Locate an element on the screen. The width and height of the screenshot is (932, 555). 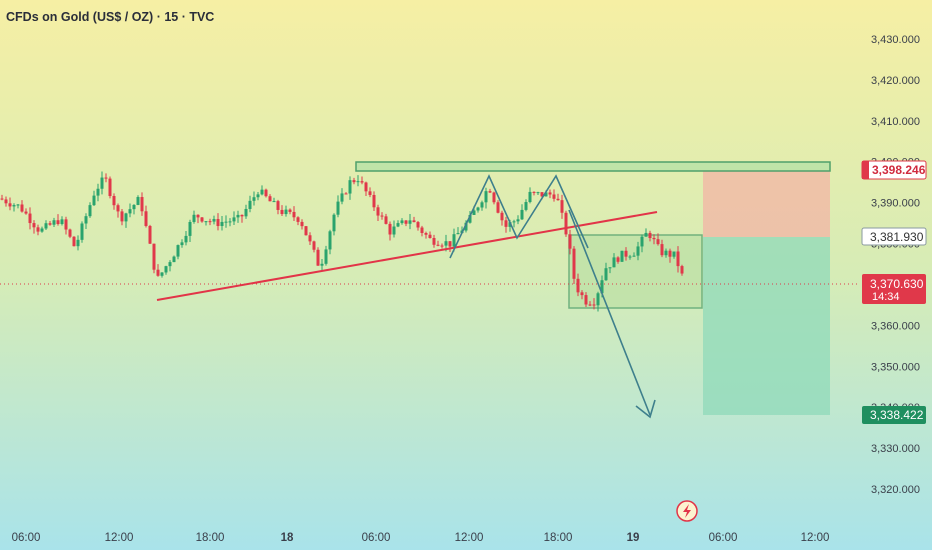
price-tick-label: 3,350.000 is located at coordinates (895, 367).